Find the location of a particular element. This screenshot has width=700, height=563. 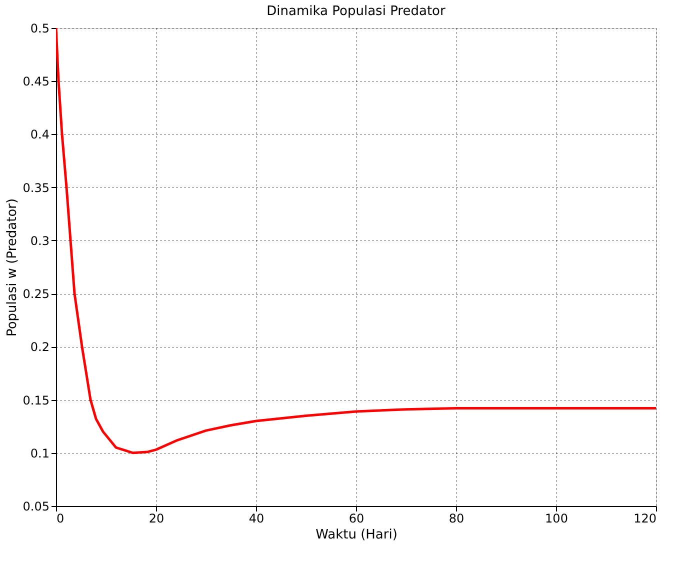

x-tick-label: 0 is located at coordinates (60, 519).